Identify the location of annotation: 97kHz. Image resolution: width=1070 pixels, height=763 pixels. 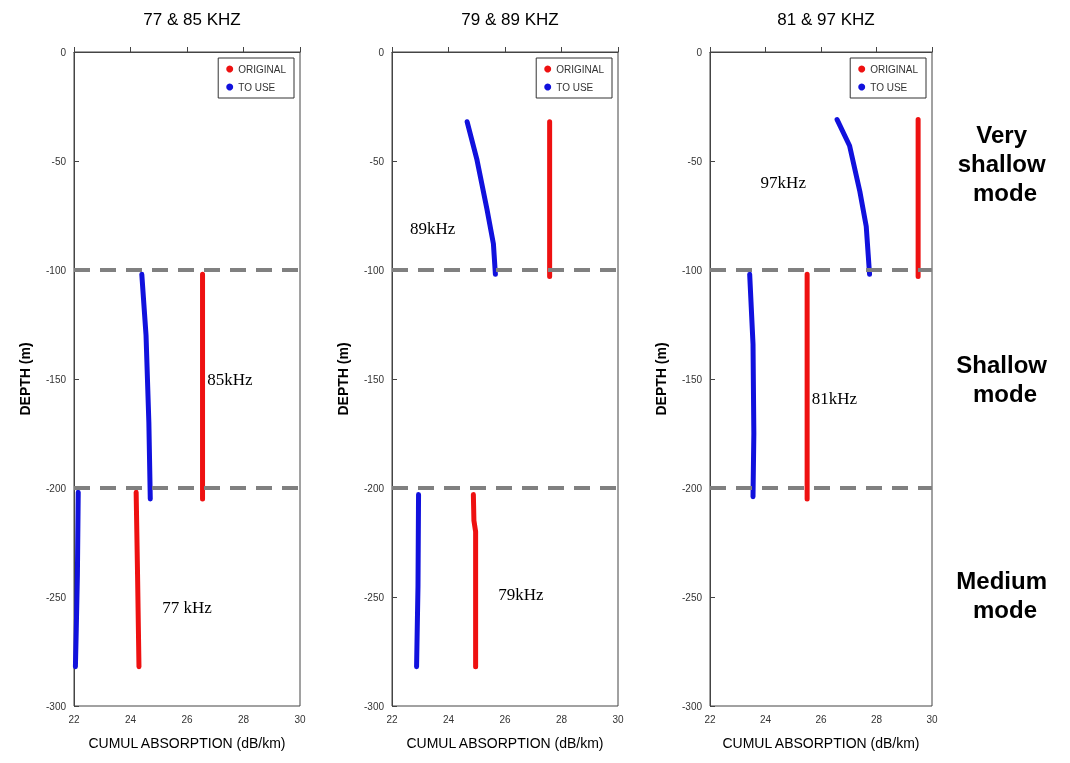
(783, 183).